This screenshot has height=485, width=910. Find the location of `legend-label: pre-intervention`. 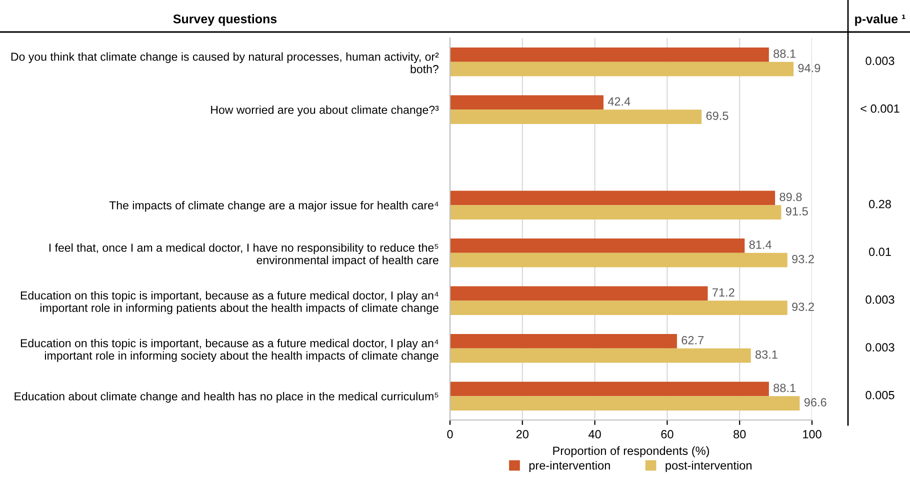

legend-label: pre-intervention is located at coordinates (569, 466).